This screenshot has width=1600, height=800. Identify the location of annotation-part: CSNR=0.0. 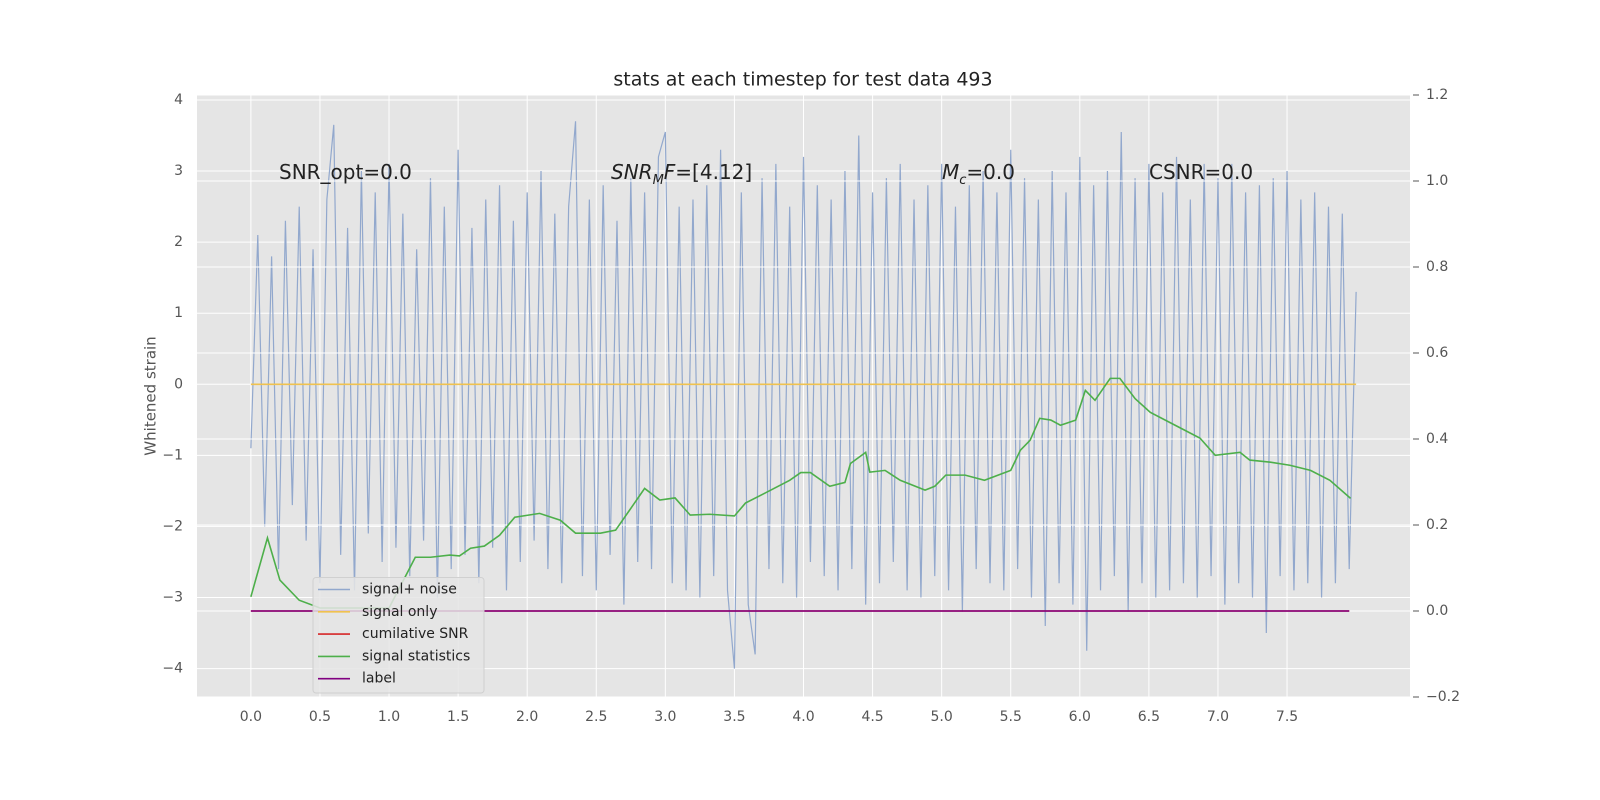
(1201, 172).